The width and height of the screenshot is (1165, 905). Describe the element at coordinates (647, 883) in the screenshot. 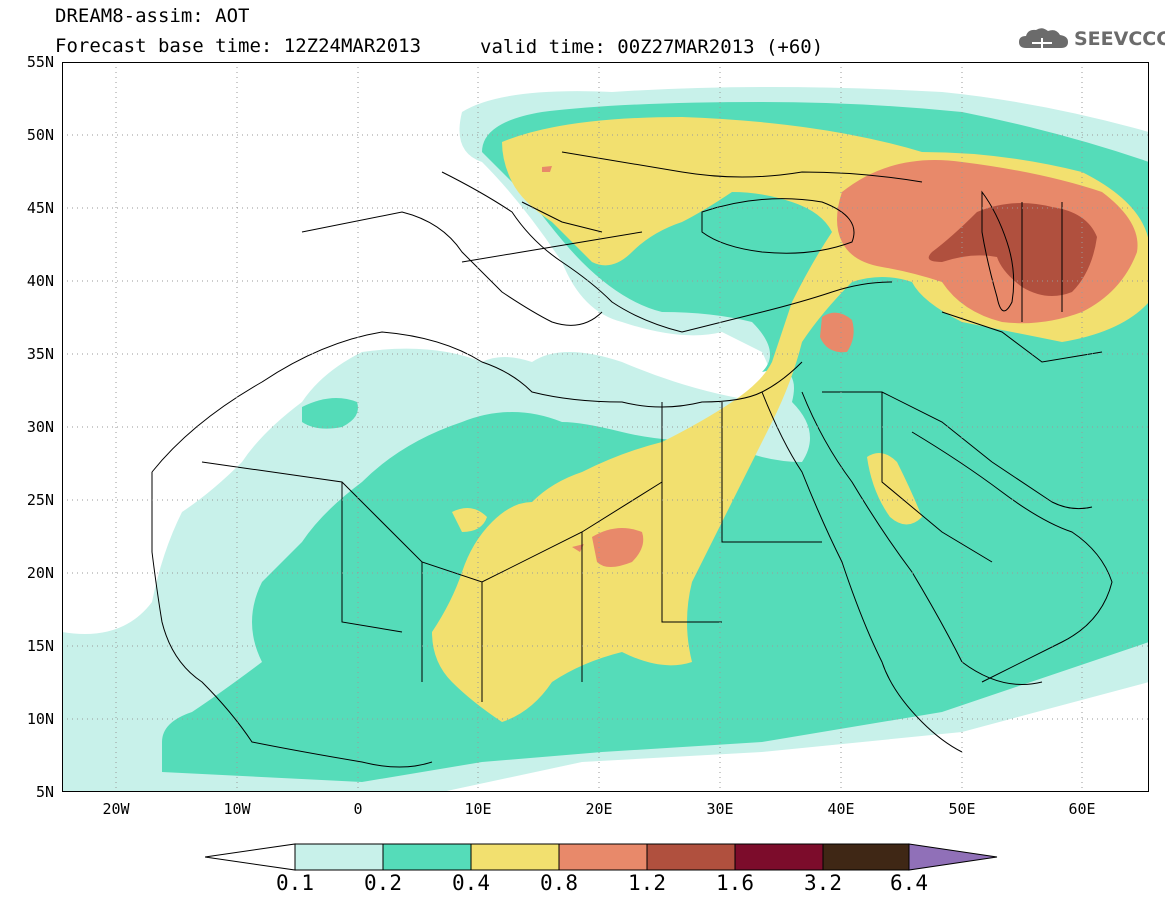

I see `colorbar-label: 1.2` at that location.